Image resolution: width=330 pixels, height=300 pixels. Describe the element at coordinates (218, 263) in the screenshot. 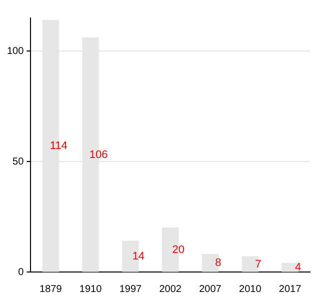

I see `data-label: 8` at that location.